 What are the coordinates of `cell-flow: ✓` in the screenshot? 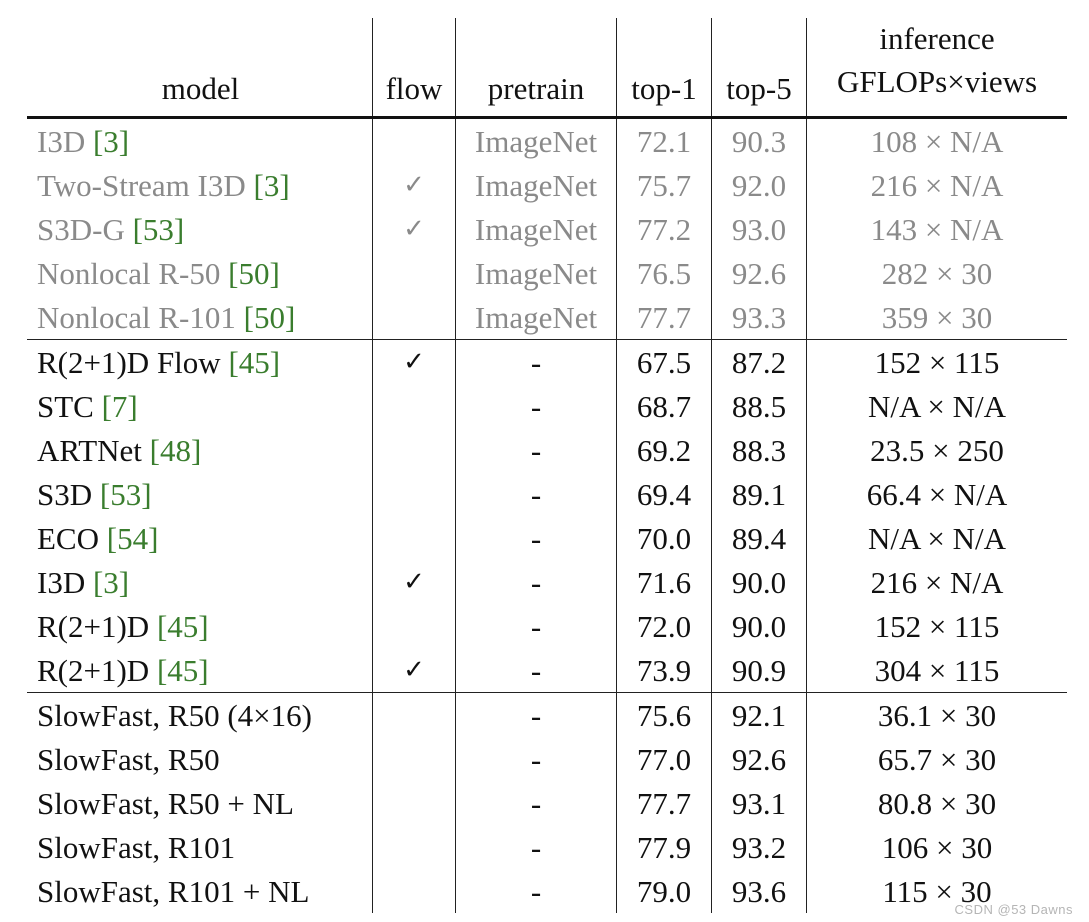 It's located at (414, 361).